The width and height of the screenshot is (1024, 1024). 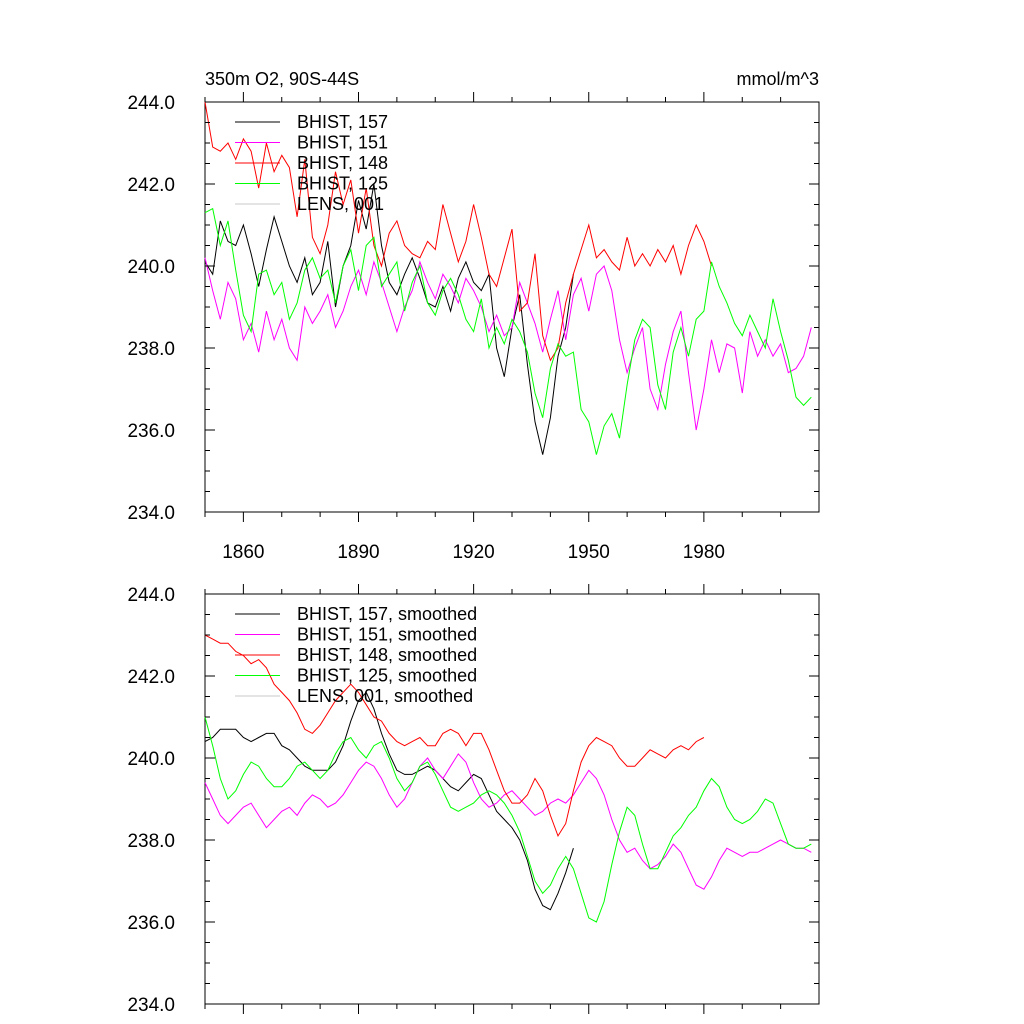 I want to click on x-tick-label: 1890, so click(x=358, y=552).